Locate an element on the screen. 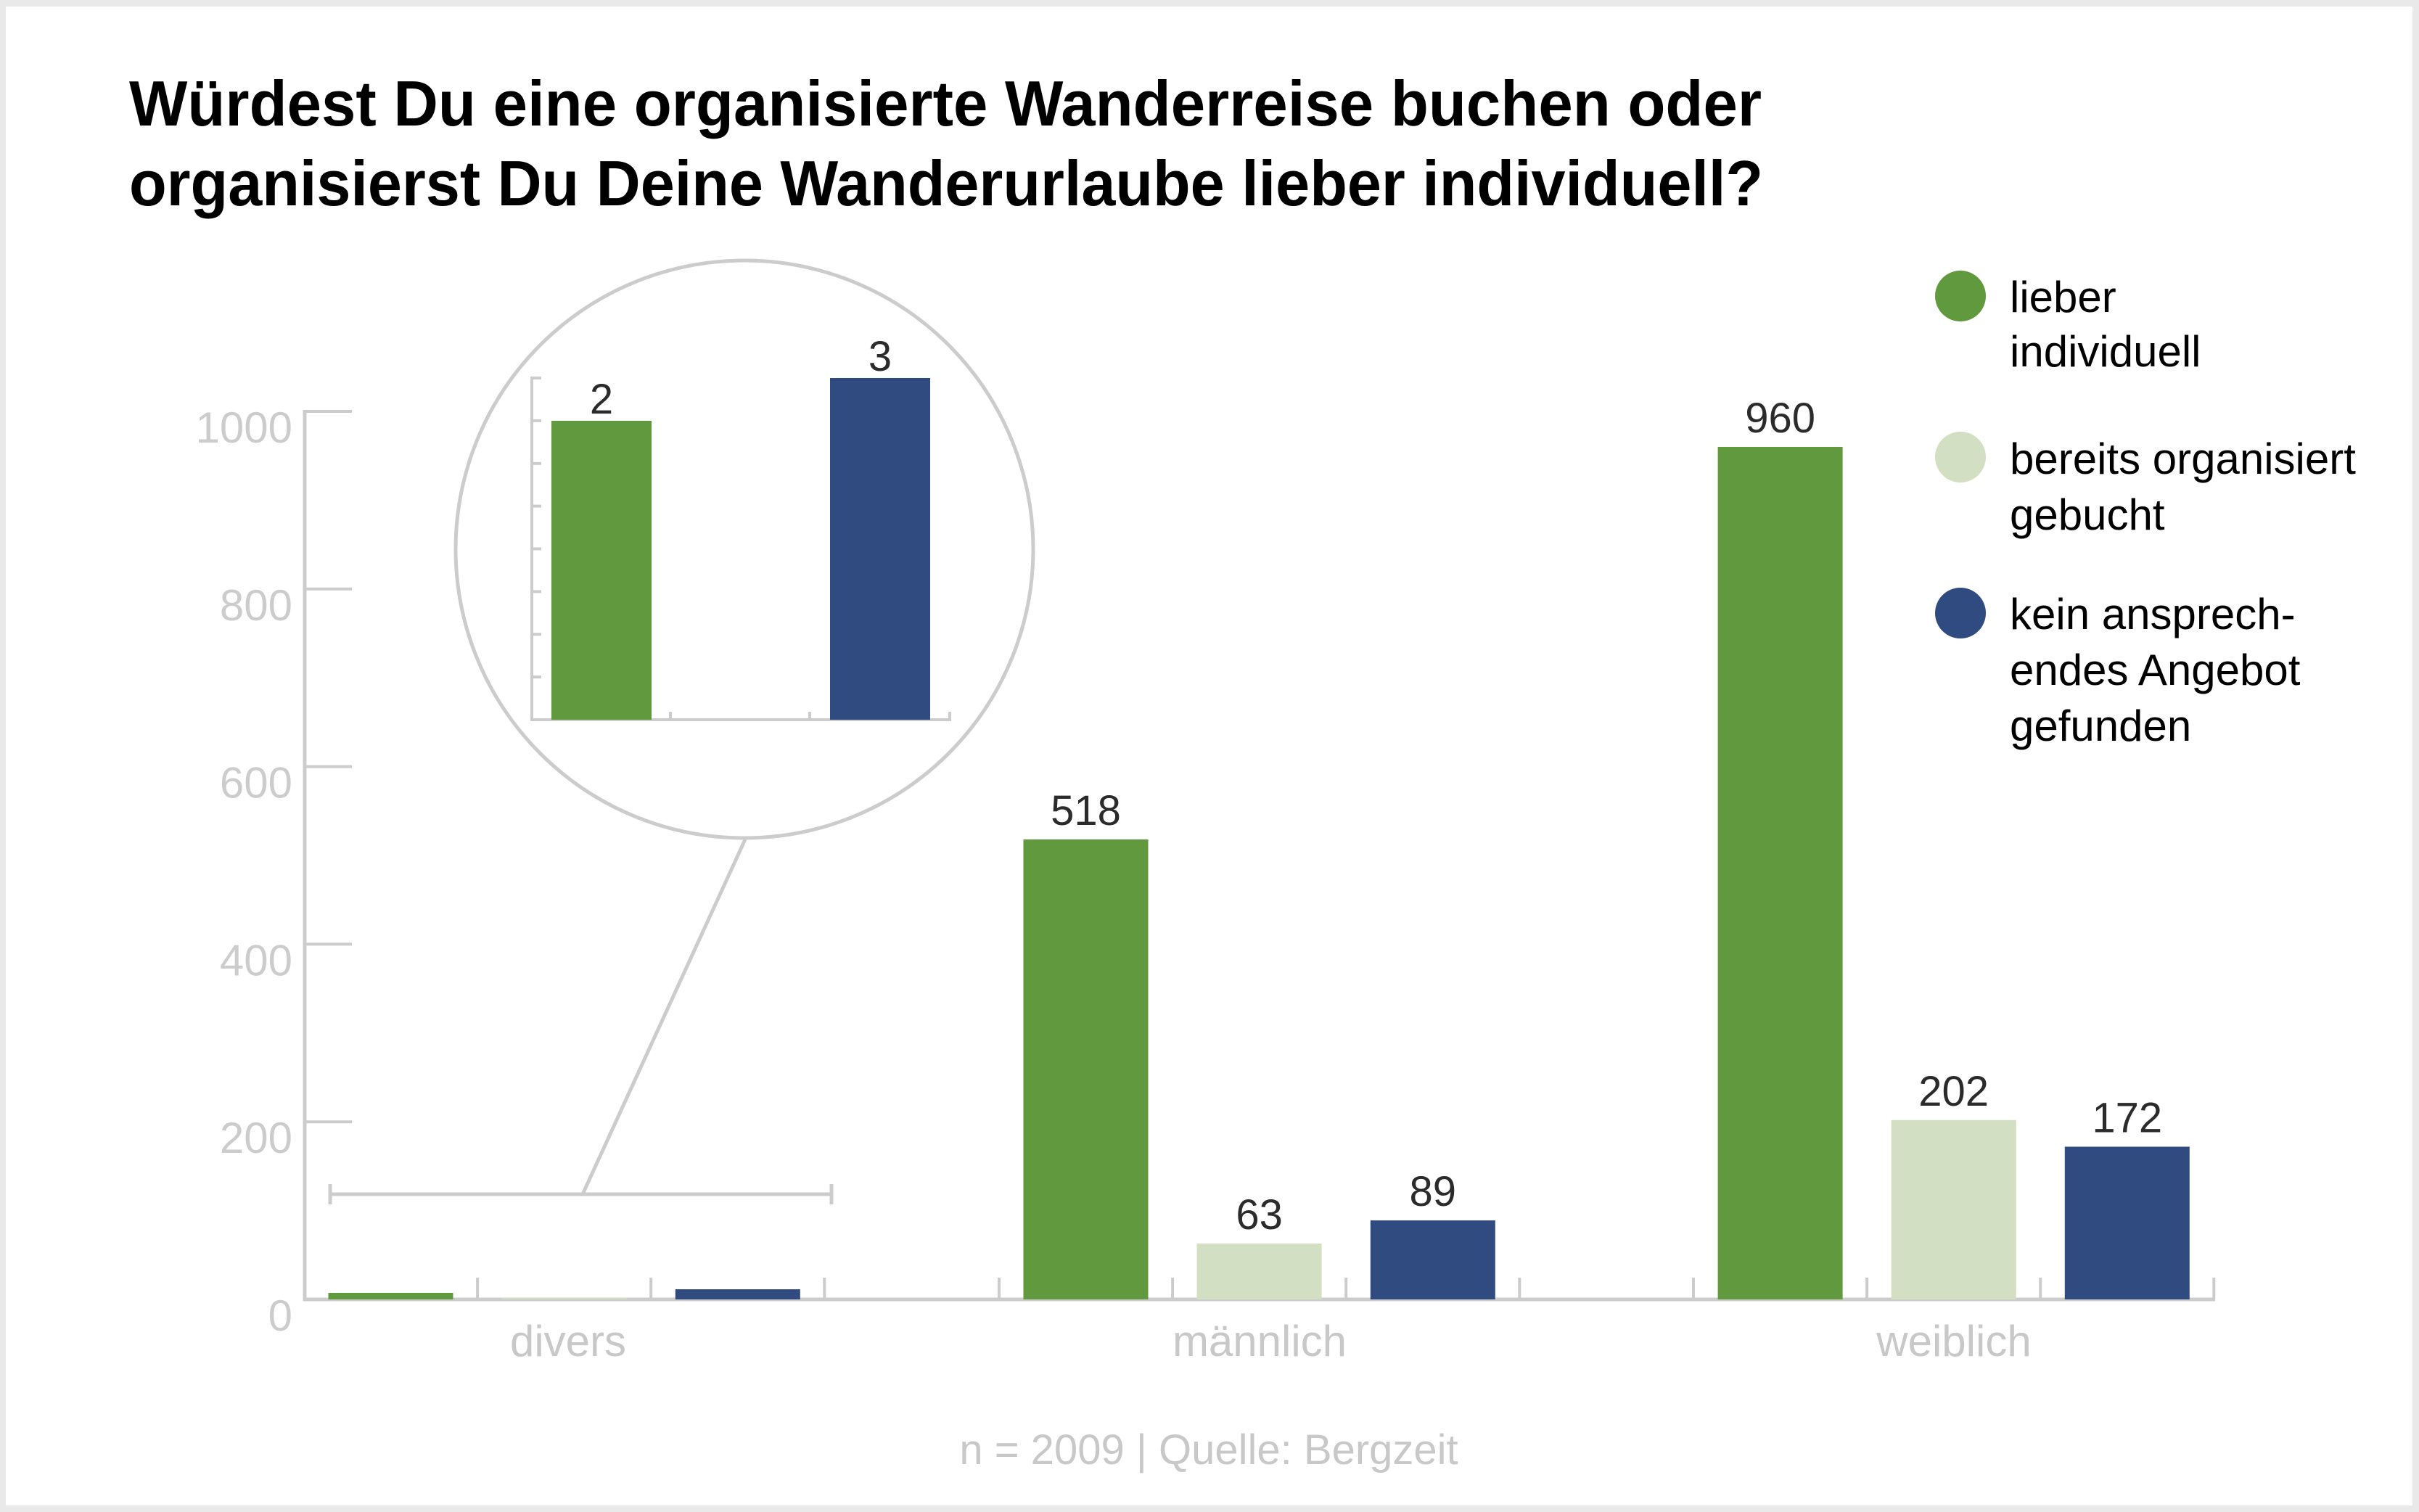 The height and width of the screenshot is (1512, 2419). legend-swatch-bereits-organisiert-gebucht is located at coordinates (1960, 457).